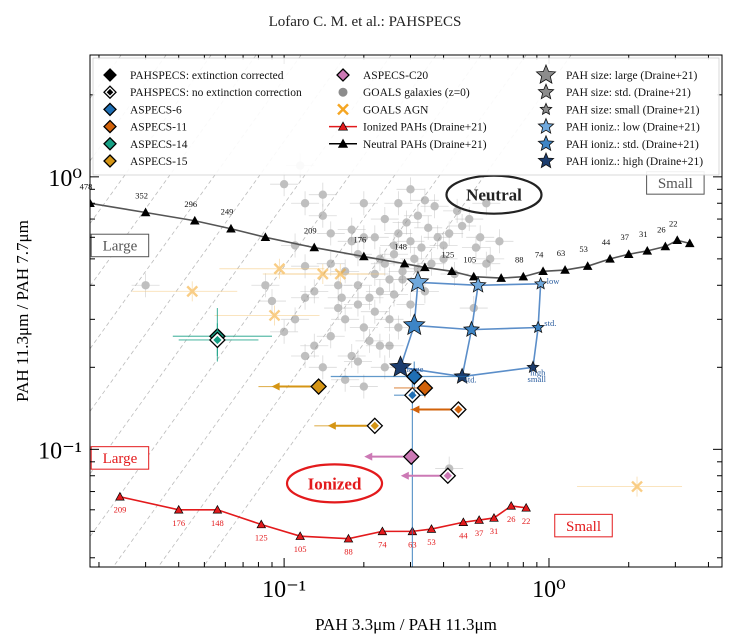 The height and width of the screenshot is (638, 730). Describe the element at coordinates (448, 476) in the screenshot. I see `aspecs-marker` at that location.